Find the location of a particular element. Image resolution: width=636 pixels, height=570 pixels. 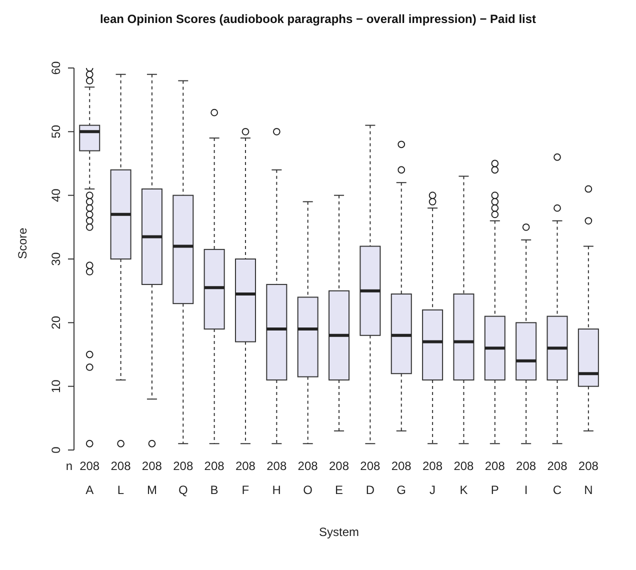

x-tick-label: H is located at coordinates (276, 490).